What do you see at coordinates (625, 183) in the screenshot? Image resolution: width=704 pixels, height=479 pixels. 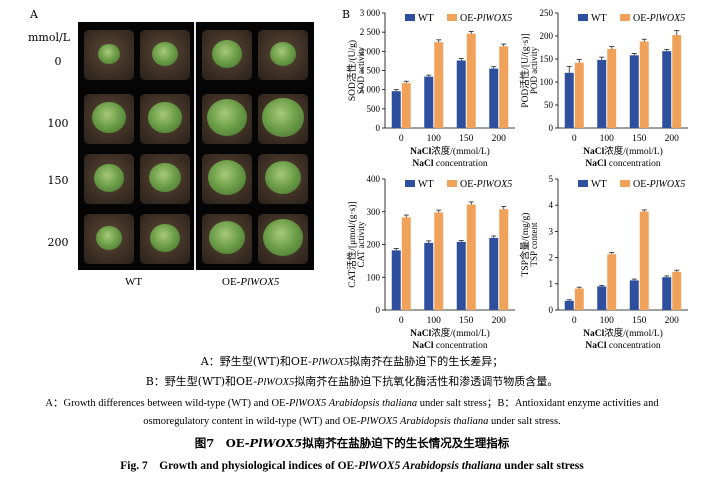 I see `tsp-legend-swatch-oe` at bounding box center [625, 183].